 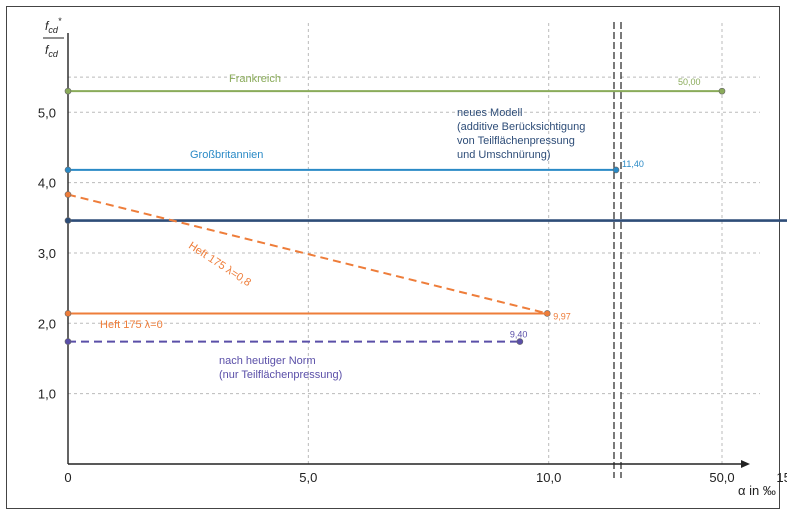 I want to click on series-label-line: neues Modell, so click(x=489, y=113).